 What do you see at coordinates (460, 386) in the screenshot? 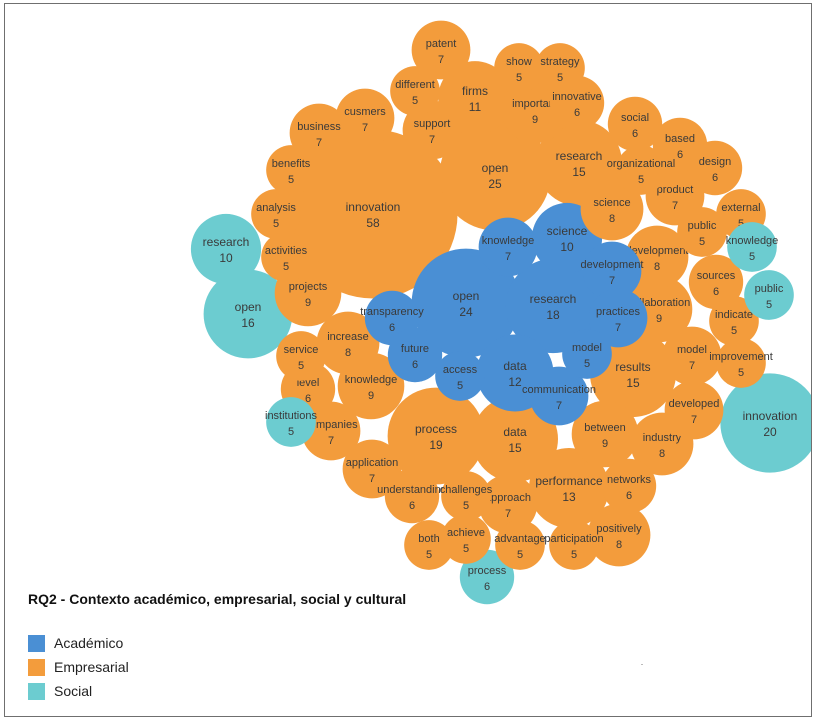
I see `bubble-access-acad-mico-value: 5` at bounding box center [460, 386].